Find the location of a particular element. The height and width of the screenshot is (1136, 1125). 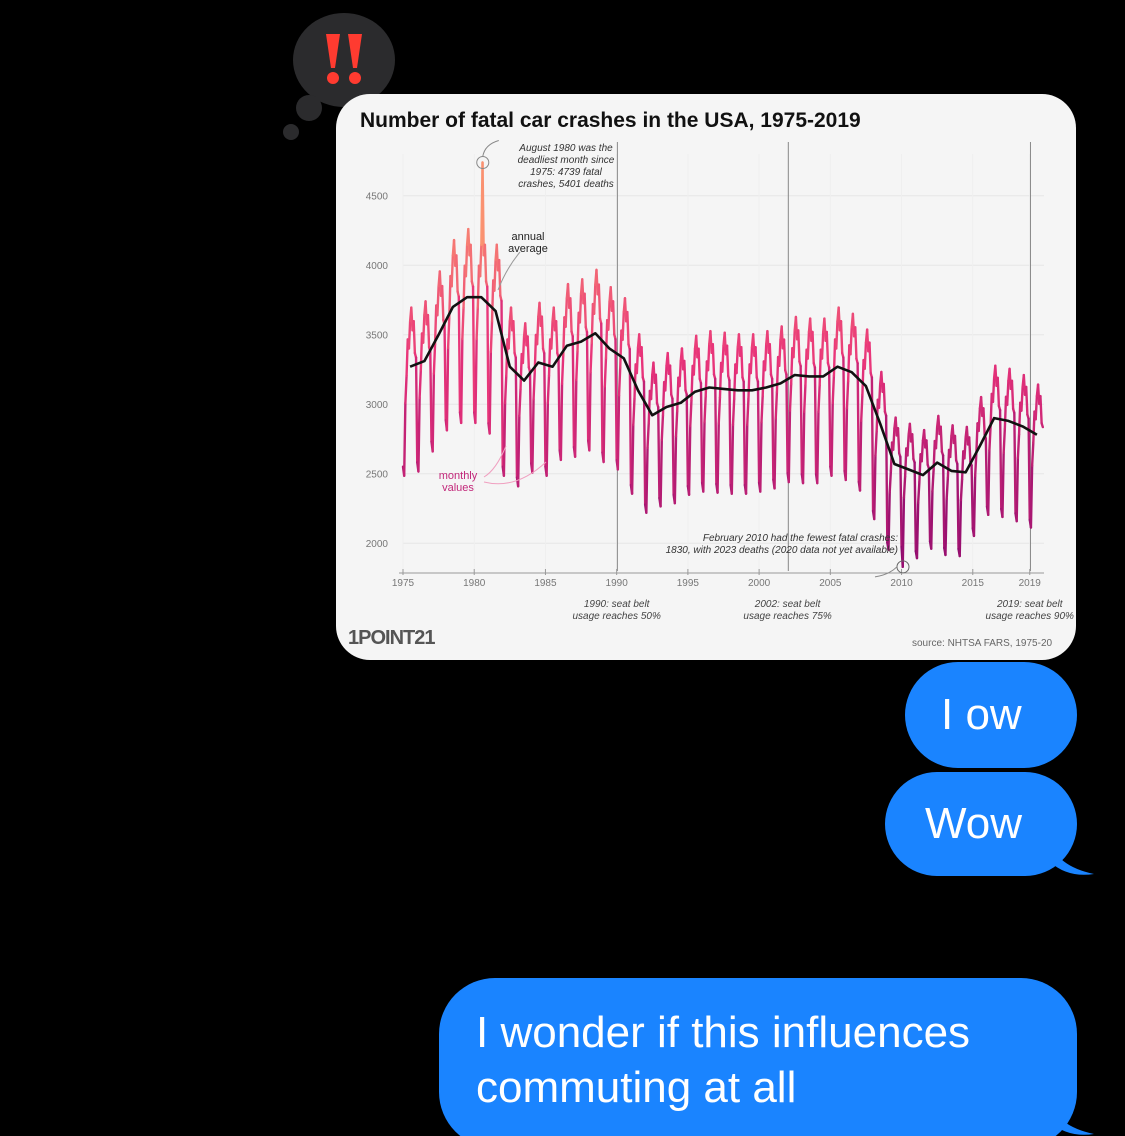

y-tick-label: 3000 is located at coordinates (377, 405).